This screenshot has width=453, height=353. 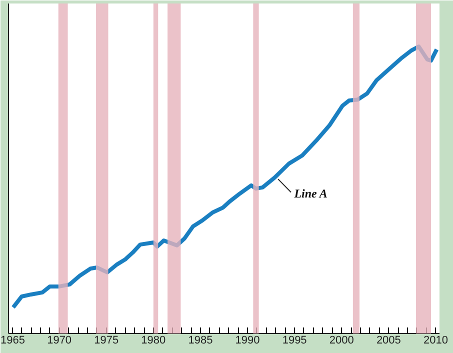 What do you see at coordinates (59, 340) in the screenshot?
I see `x-tick-label: 1970` at bounding box center [59, 340].